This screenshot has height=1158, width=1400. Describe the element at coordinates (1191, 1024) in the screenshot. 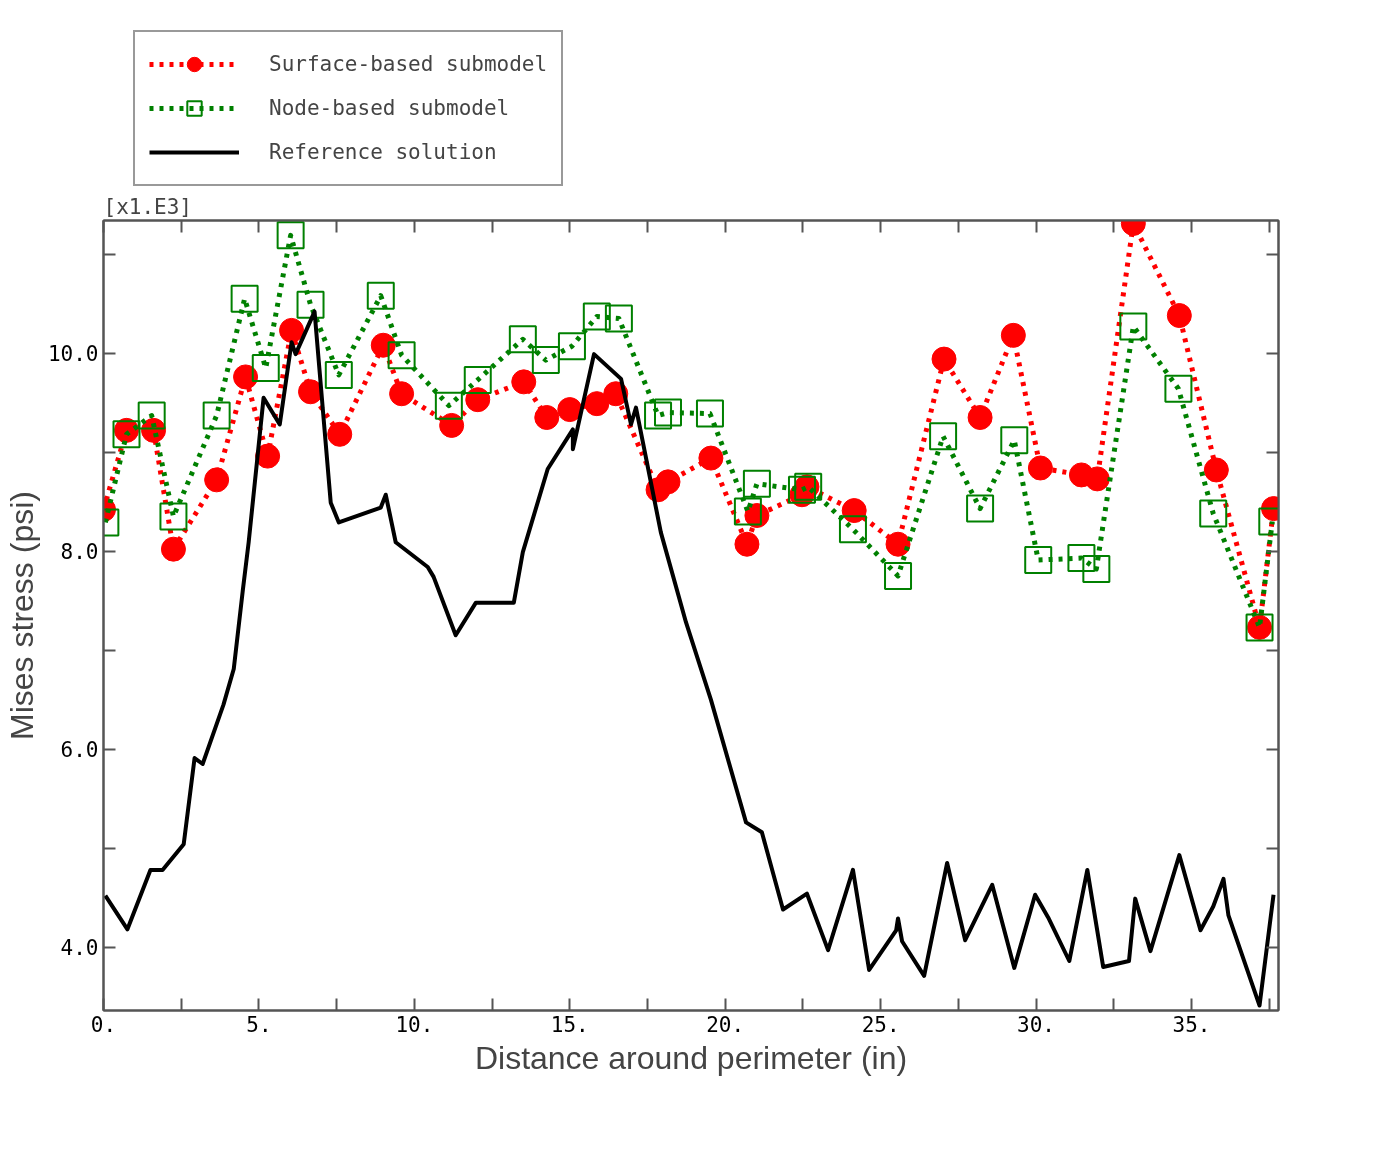

I see `x-tick-label: 35.` at that location.